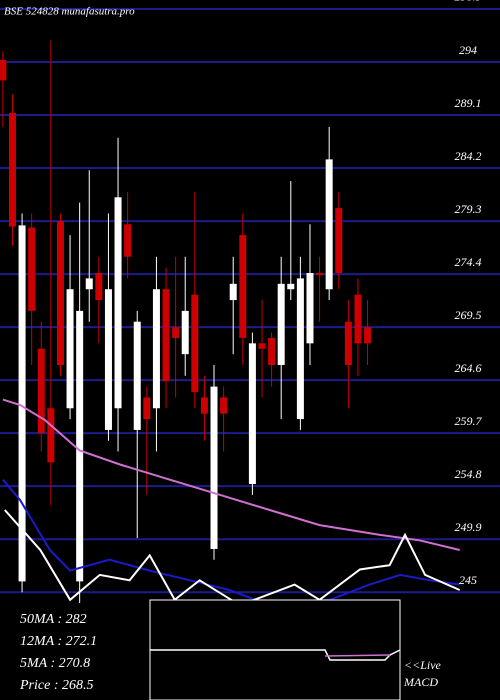  I want to click on macd-label: MACD, so click(420, 682).